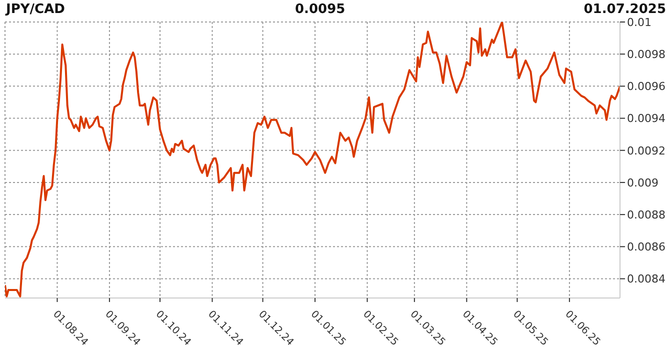 Image resolution: width=670 pixels, height=350 pixels. I want to click on chart-title: JPY/CAD, so click(35, 9).